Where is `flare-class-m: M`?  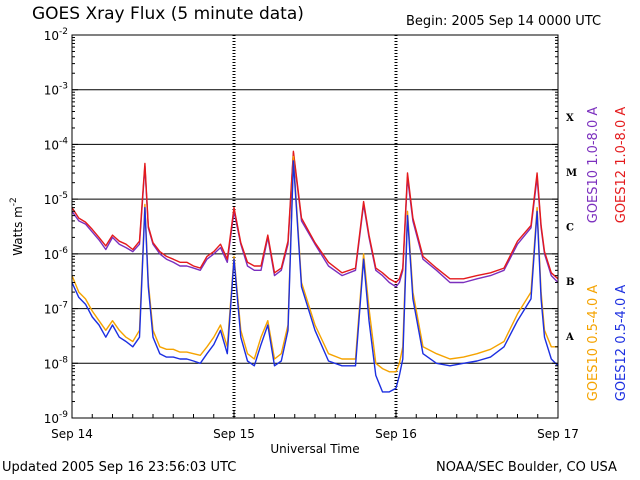 flare-class-m: M is located at coordinates (571, 173).